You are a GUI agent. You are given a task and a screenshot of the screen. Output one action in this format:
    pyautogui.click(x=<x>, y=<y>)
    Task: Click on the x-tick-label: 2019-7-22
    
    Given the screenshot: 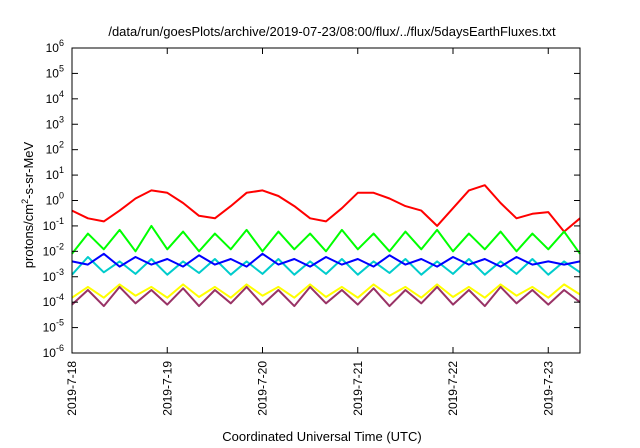 What is the action you would take?
    pyautogui.click(x=453, y=388)
    